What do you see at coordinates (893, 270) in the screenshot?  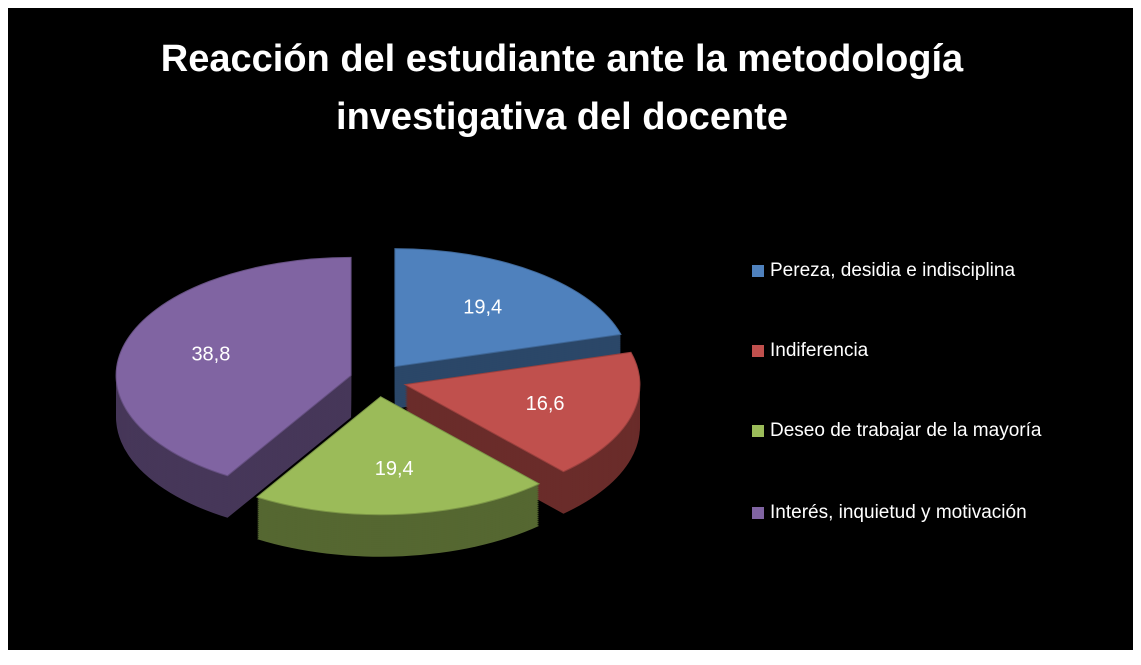 I see `legend-label: Pereza, desidia e indisciplina` at bounding box center [893, 270].